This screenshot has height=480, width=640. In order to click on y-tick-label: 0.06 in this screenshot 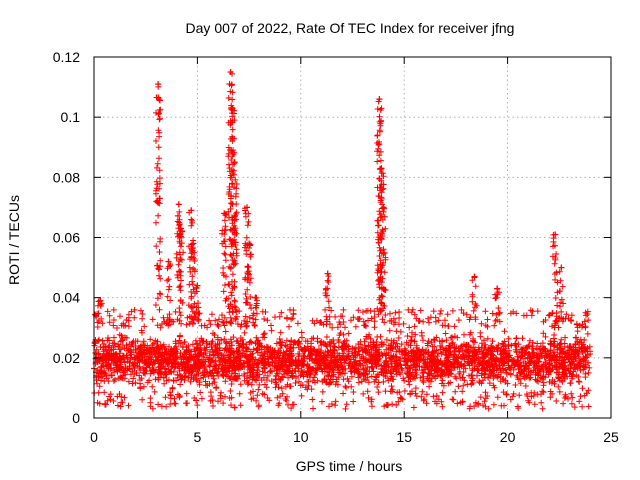, I will do `click(66, 238)`.